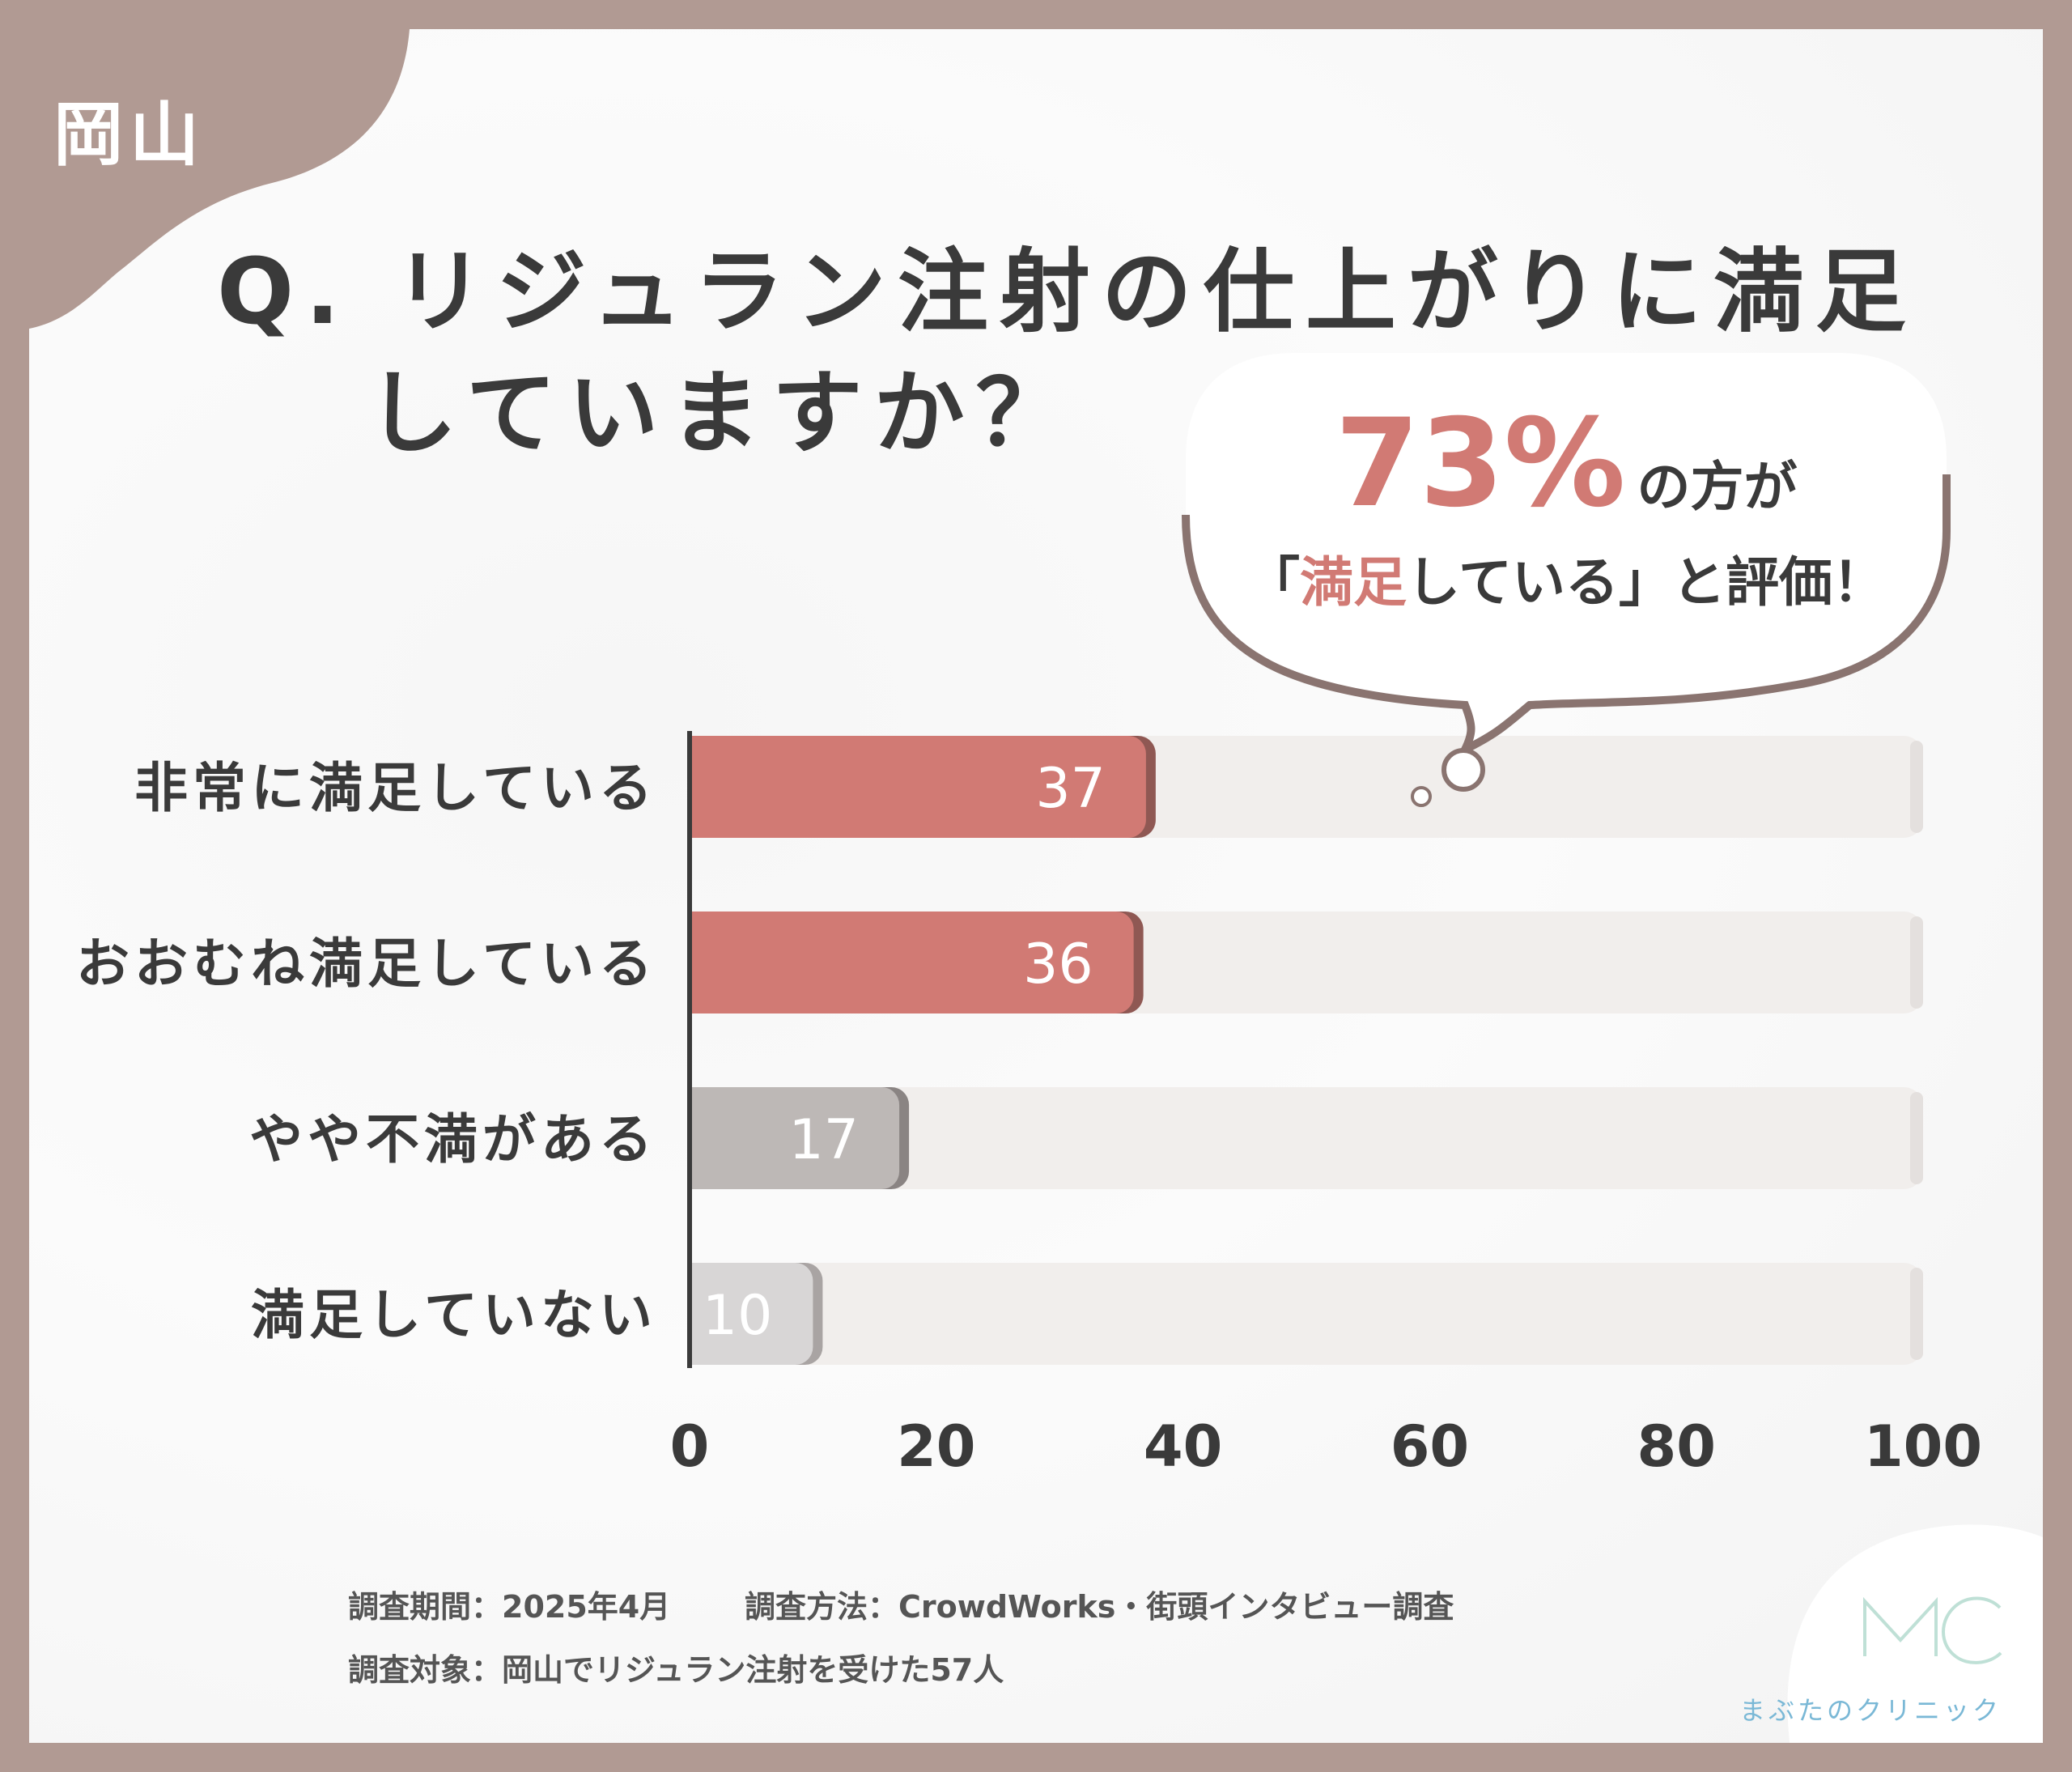 Image resolution: width=2072 pixels, height=1772 pixels. What do you see at coordinates (1430, 1447) in the screenshot?
I see `x-tick-label: 60` at bounding box center [1430, 1447].